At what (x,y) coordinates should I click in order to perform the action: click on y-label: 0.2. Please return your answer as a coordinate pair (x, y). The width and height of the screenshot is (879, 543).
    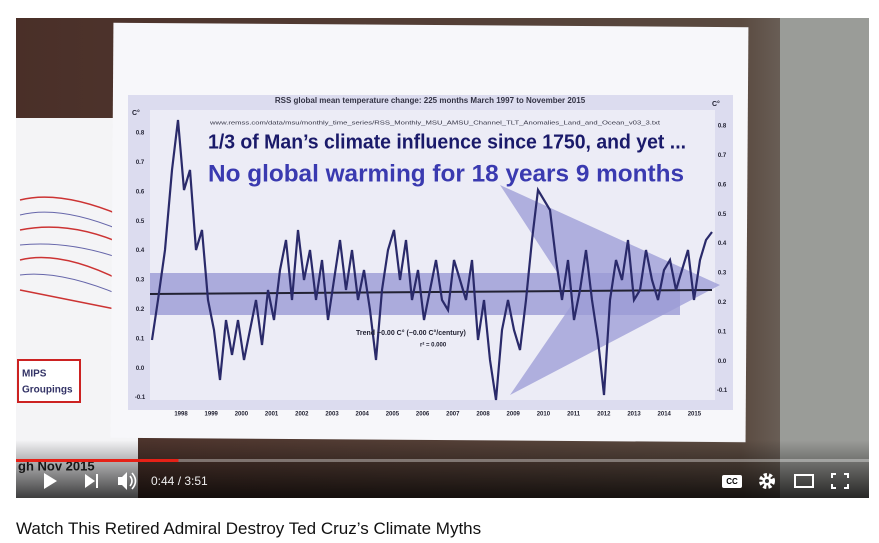
    Looking at the image, I should click on (140, 310).